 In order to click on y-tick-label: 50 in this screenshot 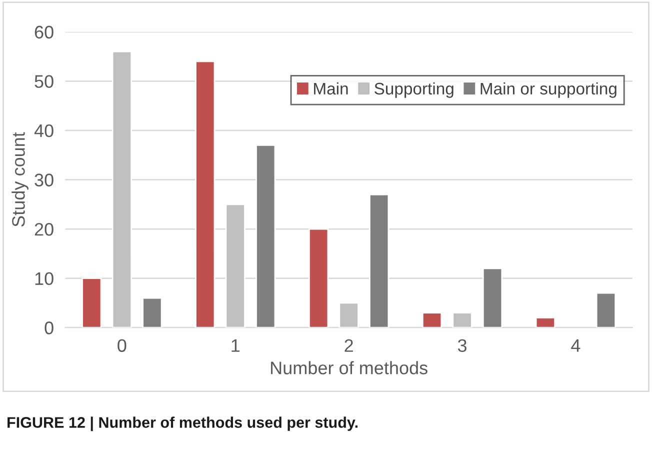, I will do `click(44, 81)`.